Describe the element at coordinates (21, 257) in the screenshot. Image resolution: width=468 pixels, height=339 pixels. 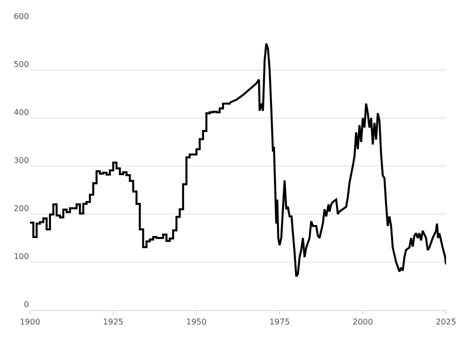
I see `y-tick-label: 100` at that location.